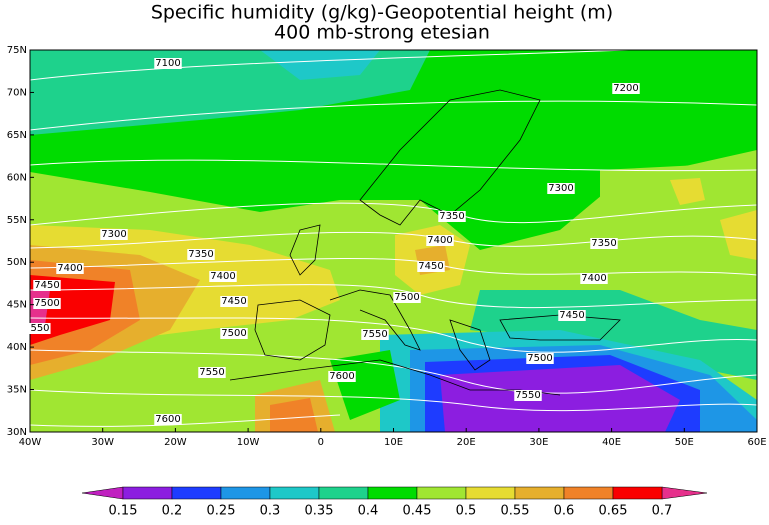  I want to click on lon-label: 10E, so click(393, 442).